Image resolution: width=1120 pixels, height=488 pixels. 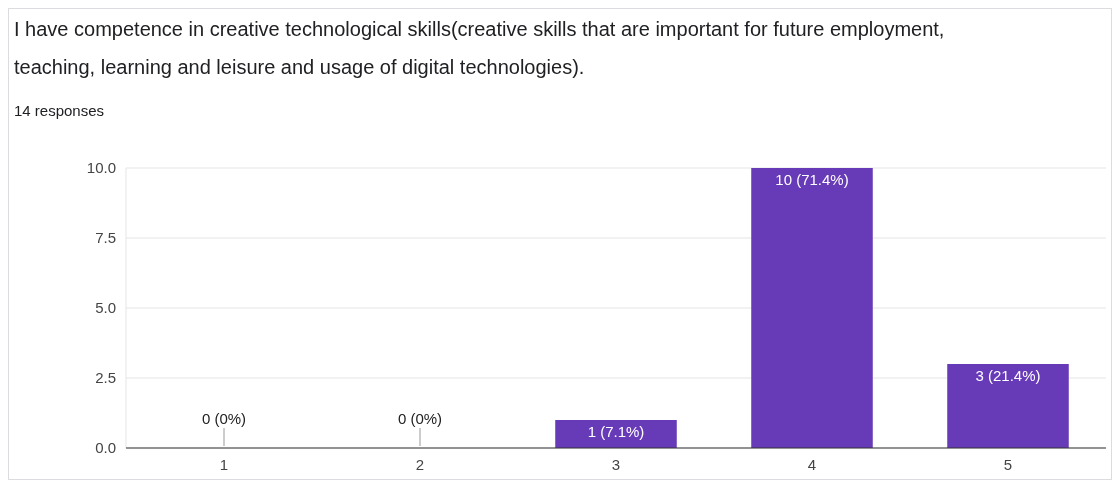 What do you see at coordinates (616, 464) in the screenshot?
I see `x-tick-label: 3` at bounding box center [616, 464].